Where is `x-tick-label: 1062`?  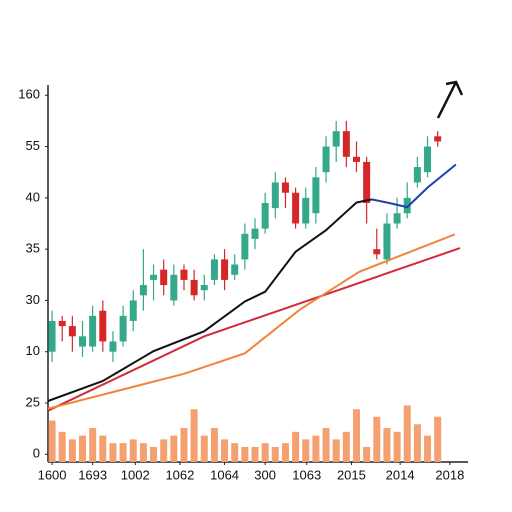 x-tick-label: 1062 is located at coordinates (179, 474).